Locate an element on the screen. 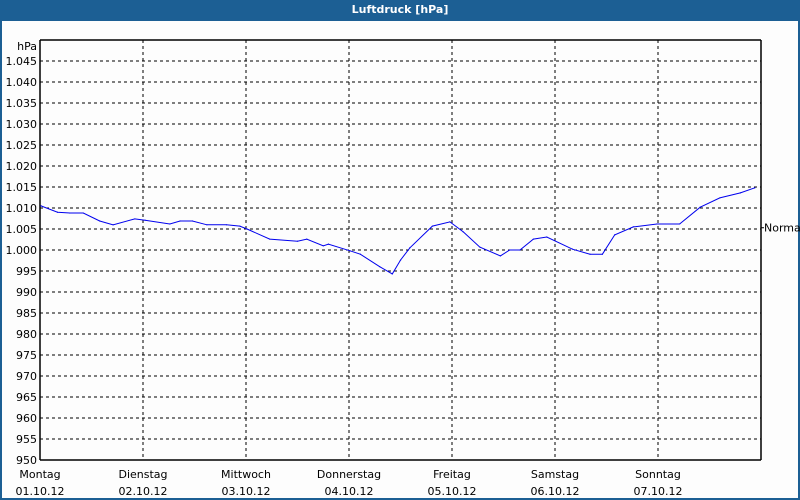 The width and height of the screenshot is (800, 500). y-tick-label: 1.025 is located at coordinates (22, 145).